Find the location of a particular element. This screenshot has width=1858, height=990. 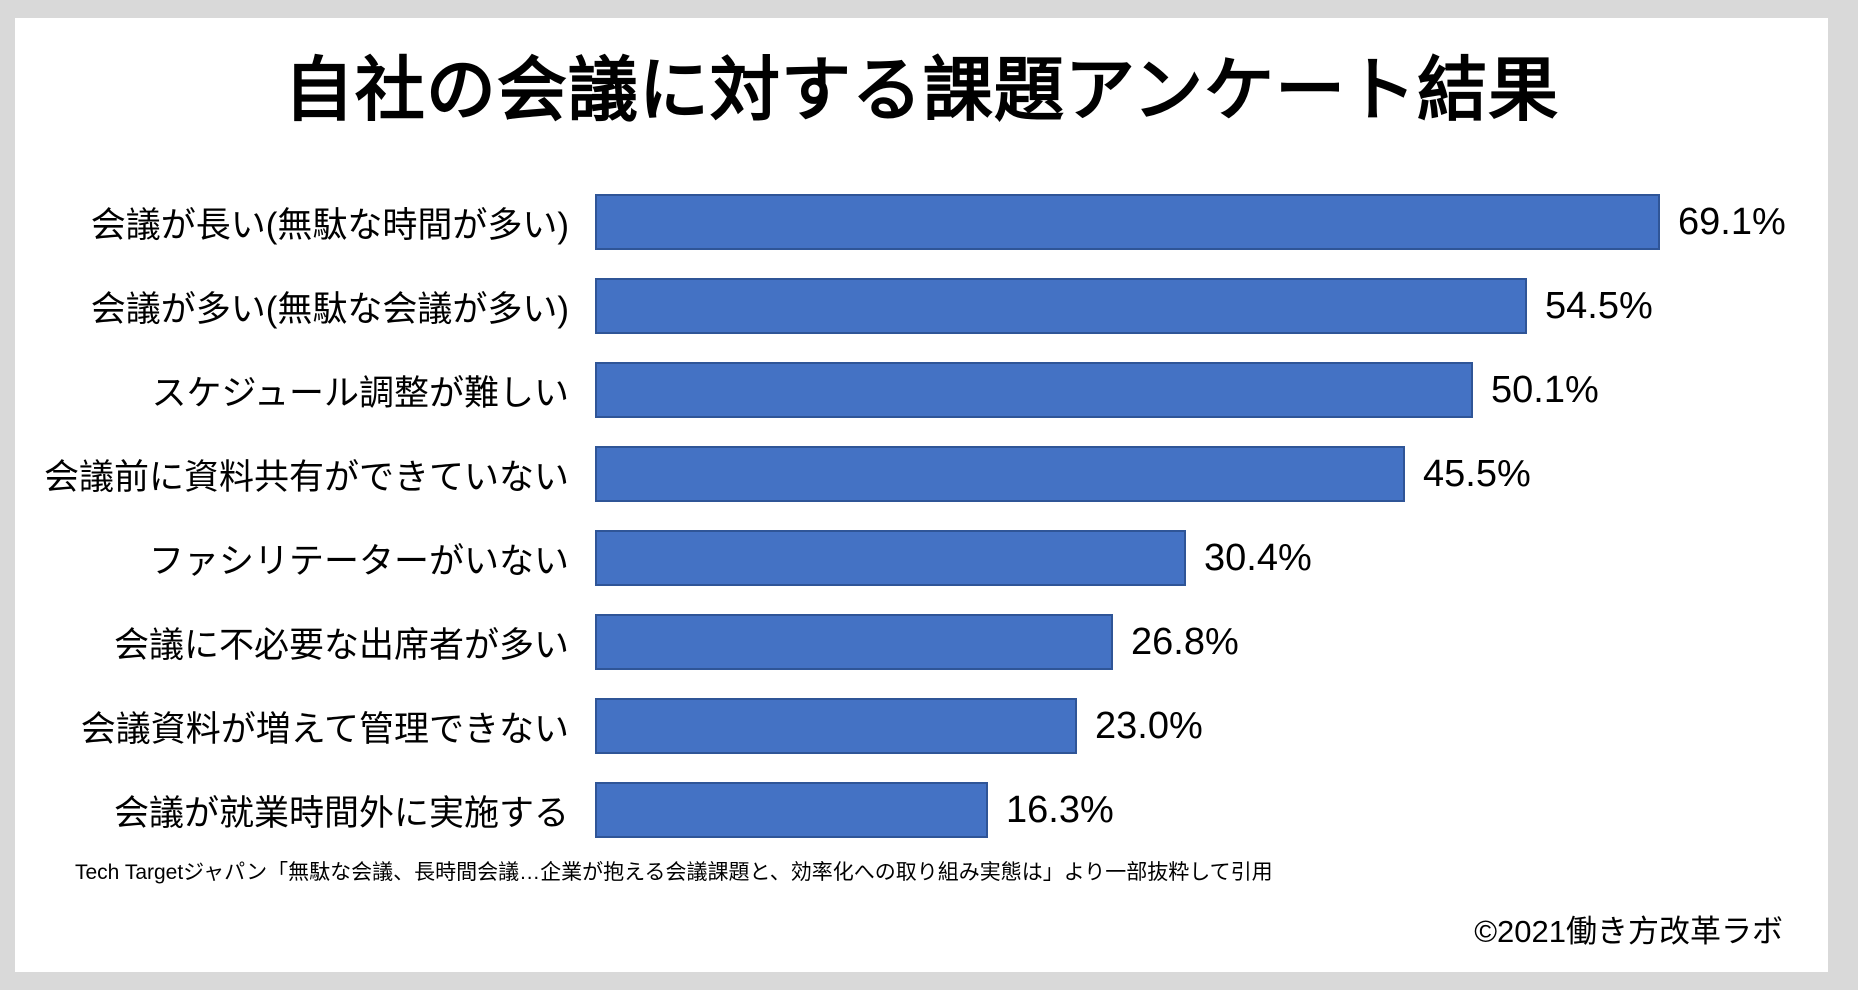

bar-track: 30.4% is located at coordinates (1211, 558).